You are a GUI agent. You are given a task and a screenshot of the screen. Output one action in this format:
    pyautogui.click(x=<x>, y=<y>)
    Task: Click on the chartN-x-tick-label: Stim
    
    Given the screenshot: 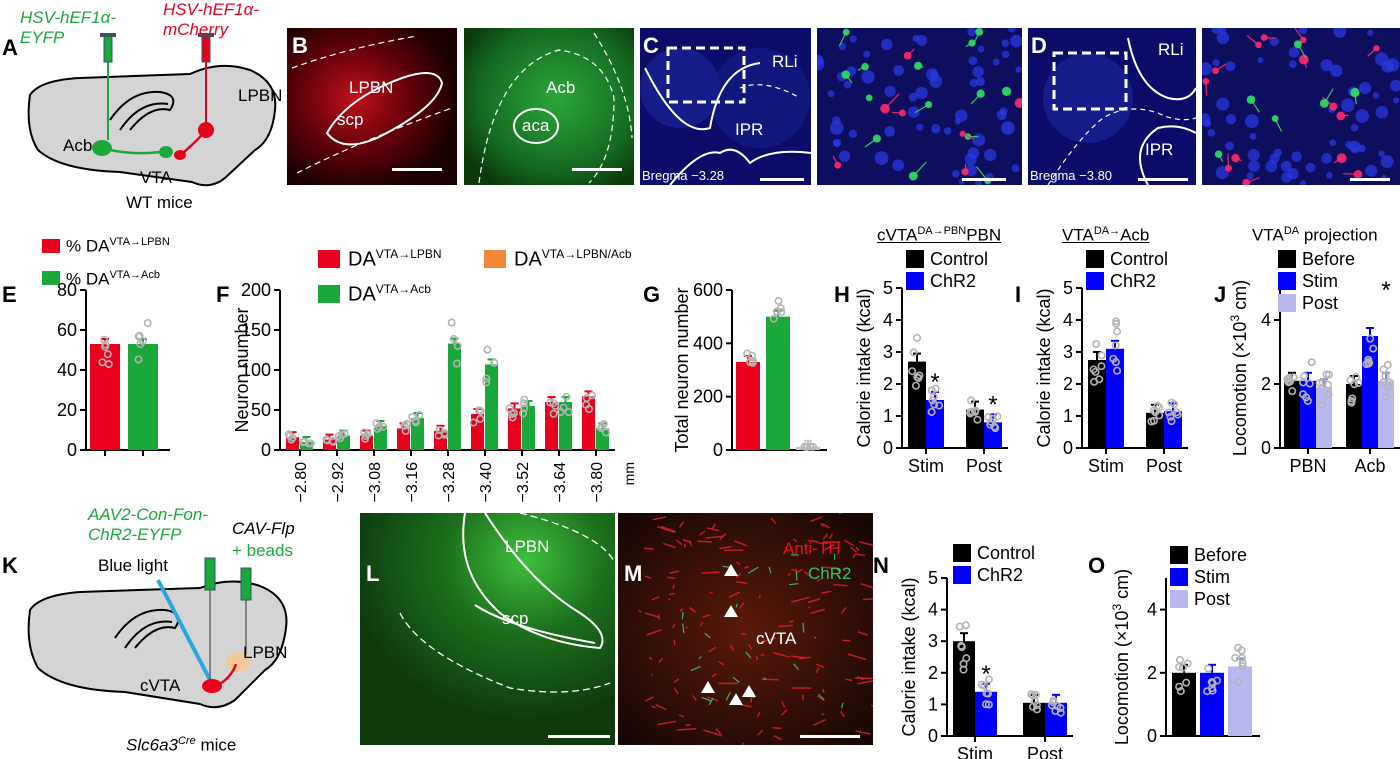 What is the action you would take?
    pyautogui.click(x=975, y=751)
    